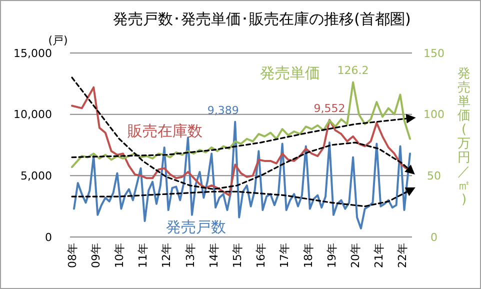  What do you see at coordinates (196, 227) in the screenshot?
I see `series-label: 発売戸数` at bounding box center [196, 227].